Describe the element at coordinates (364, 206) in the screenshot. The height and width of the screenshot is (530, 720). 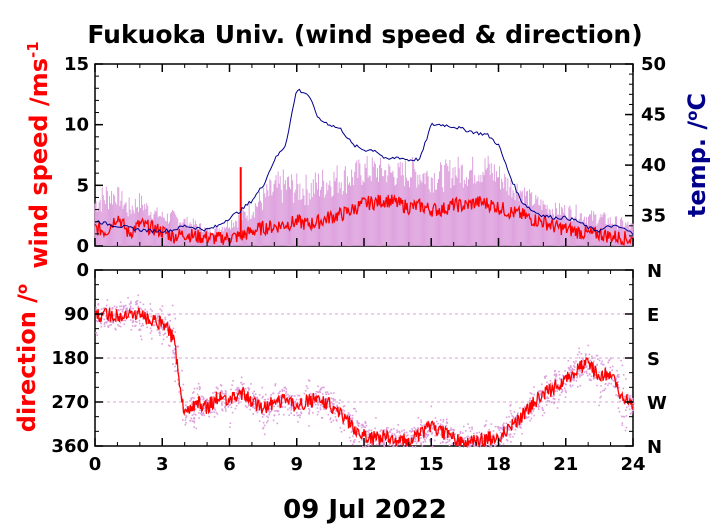
I see `mean-wind-layer` at that location.